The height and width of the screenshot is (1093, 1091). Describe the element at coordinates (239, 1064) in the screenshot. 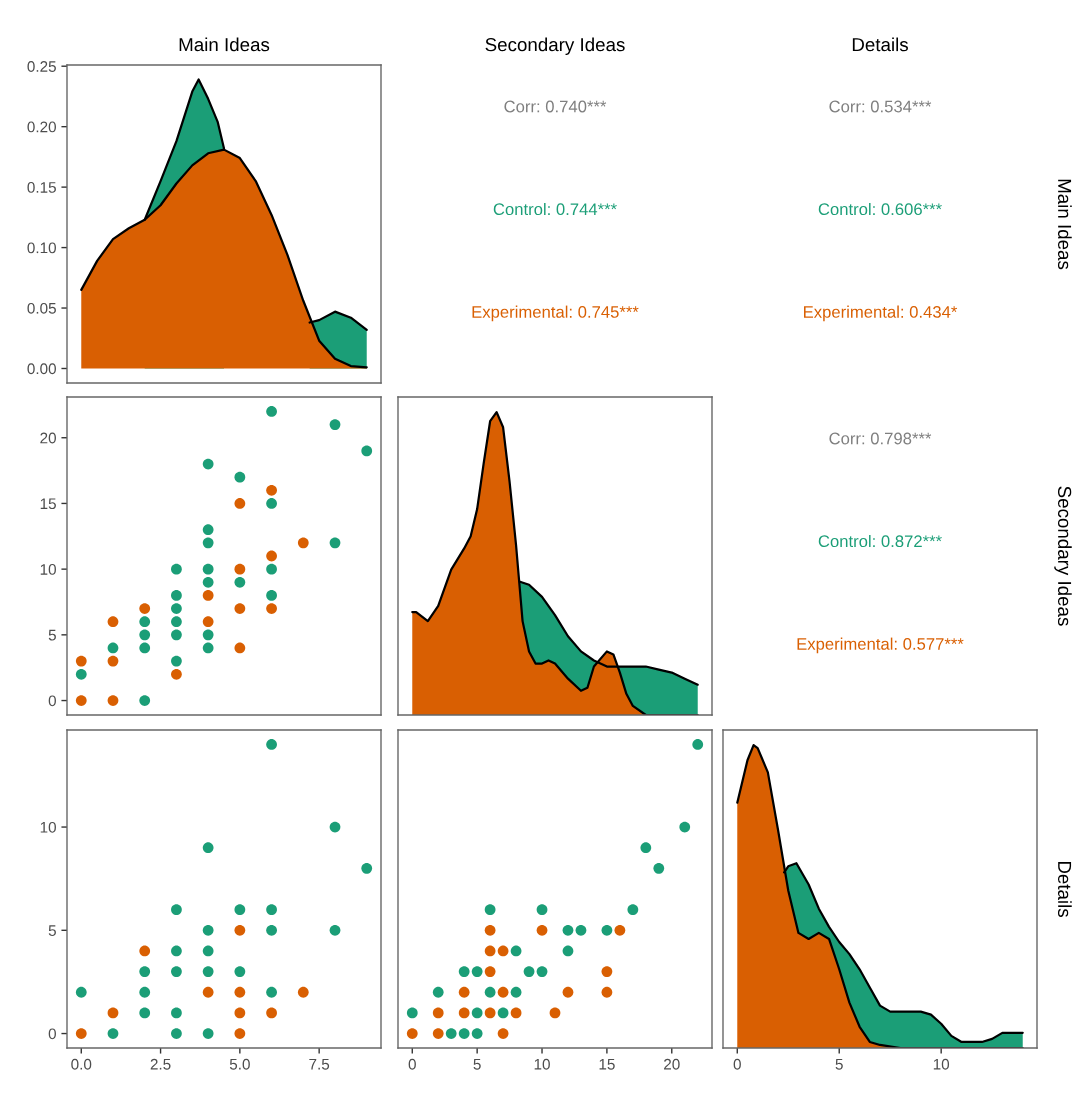

I see `x-tick-label: 5.0` at that location.